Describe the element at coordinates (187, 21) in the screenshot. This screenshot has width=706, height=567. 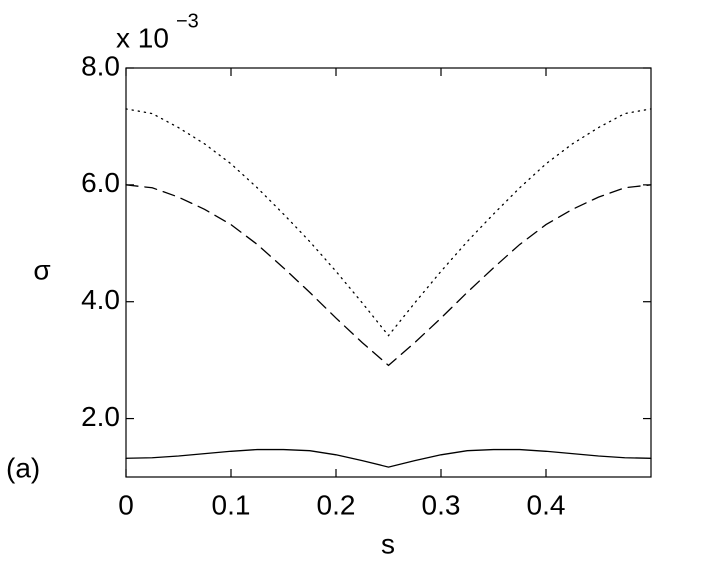
I see `y-multiplier-exponent: −3` at that location.